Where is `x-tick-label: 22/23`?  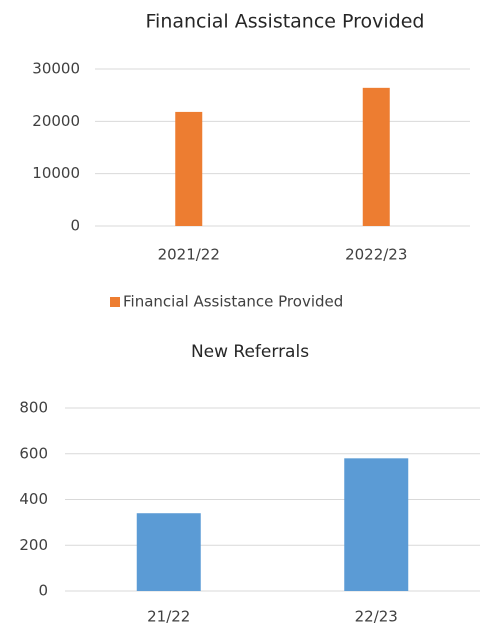
x-tick-label: 22/23 is located at coordinates (376, 617).